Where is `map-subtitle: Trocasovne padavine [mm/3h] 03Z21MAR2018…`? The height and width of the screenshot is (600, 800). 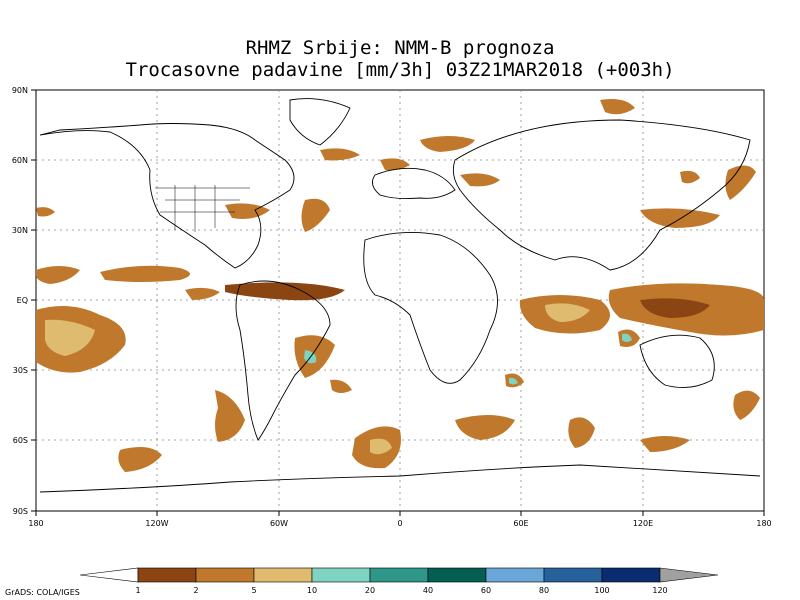
map-subtitle: Trocasovne padavine [mm/3h] 03Z21MAR2018… is located at coordinates (400, 70).